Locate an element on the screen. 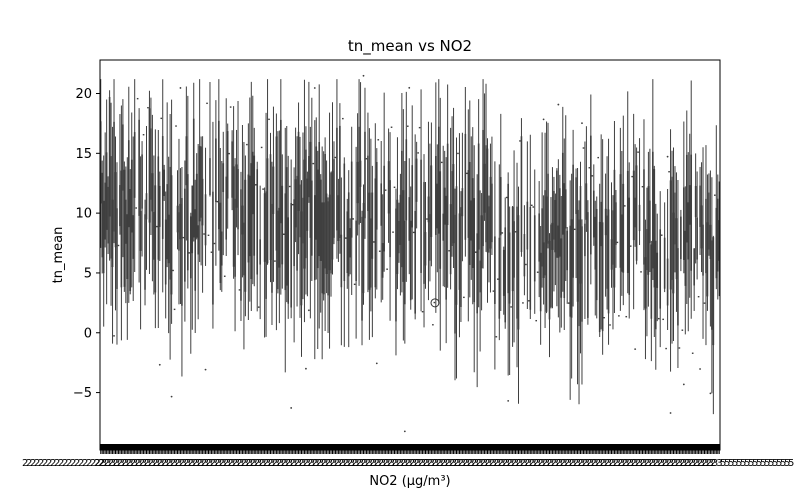  x-tick-label: 5 is located at coordinates (775, 463).